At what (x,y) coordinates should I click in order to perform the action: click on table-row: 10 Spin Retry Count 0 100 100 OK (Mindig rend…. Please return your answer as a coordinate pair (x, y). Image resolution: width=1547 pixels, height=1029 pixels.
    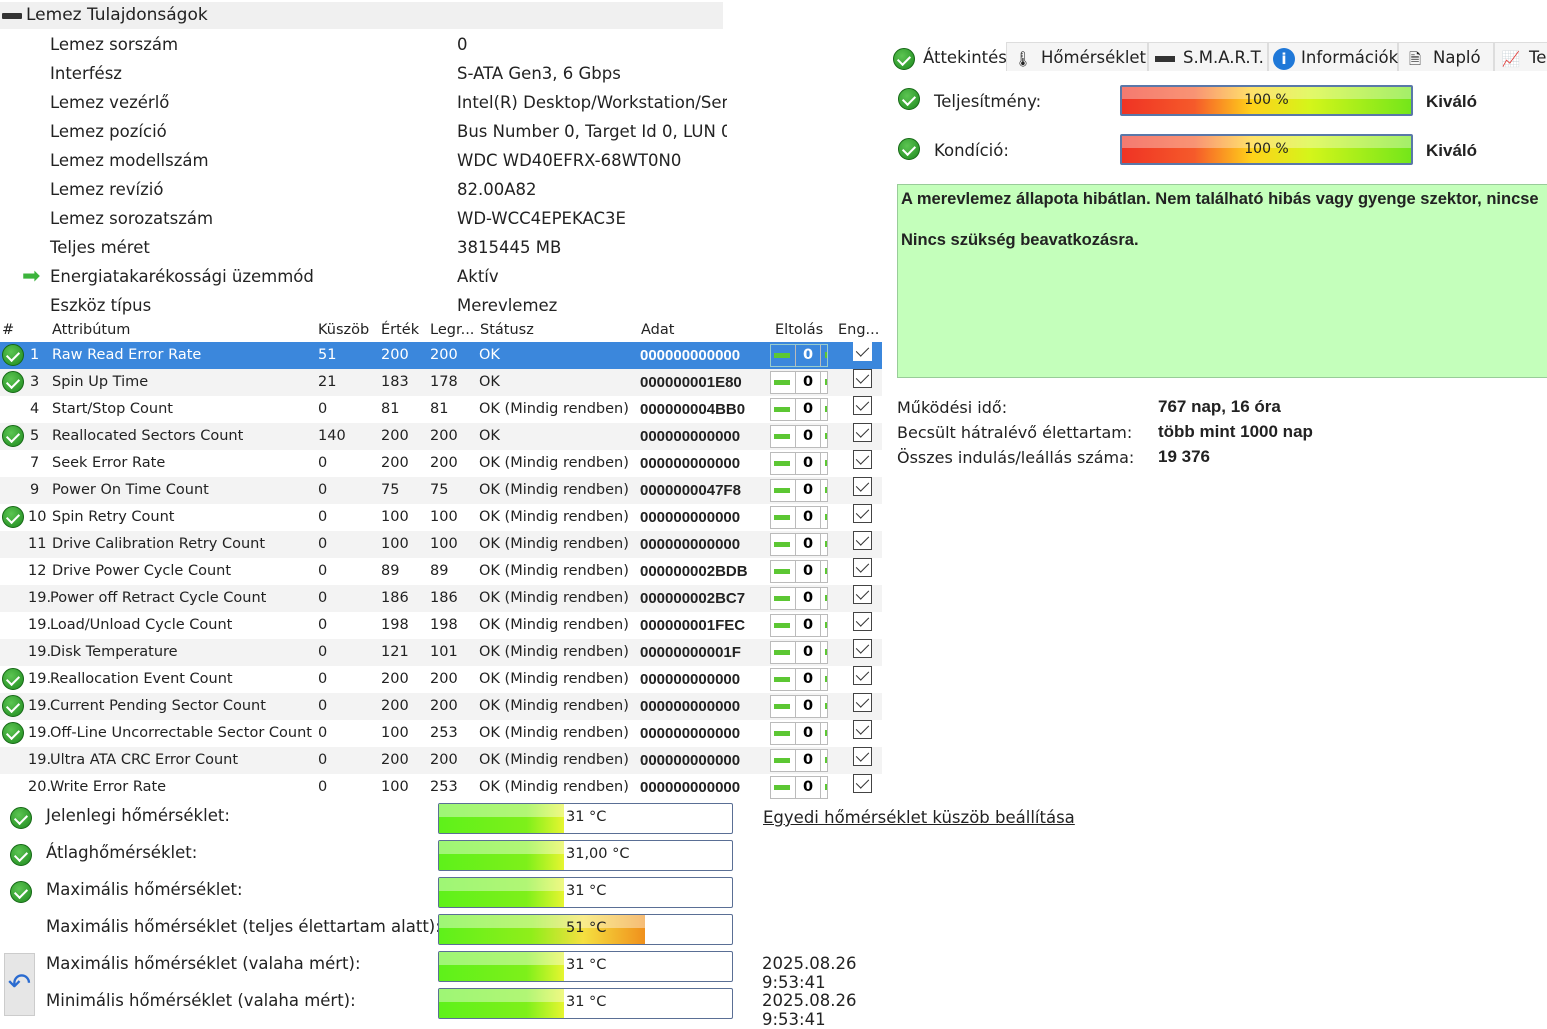
    Looking at the image, I should click on (441, 517).